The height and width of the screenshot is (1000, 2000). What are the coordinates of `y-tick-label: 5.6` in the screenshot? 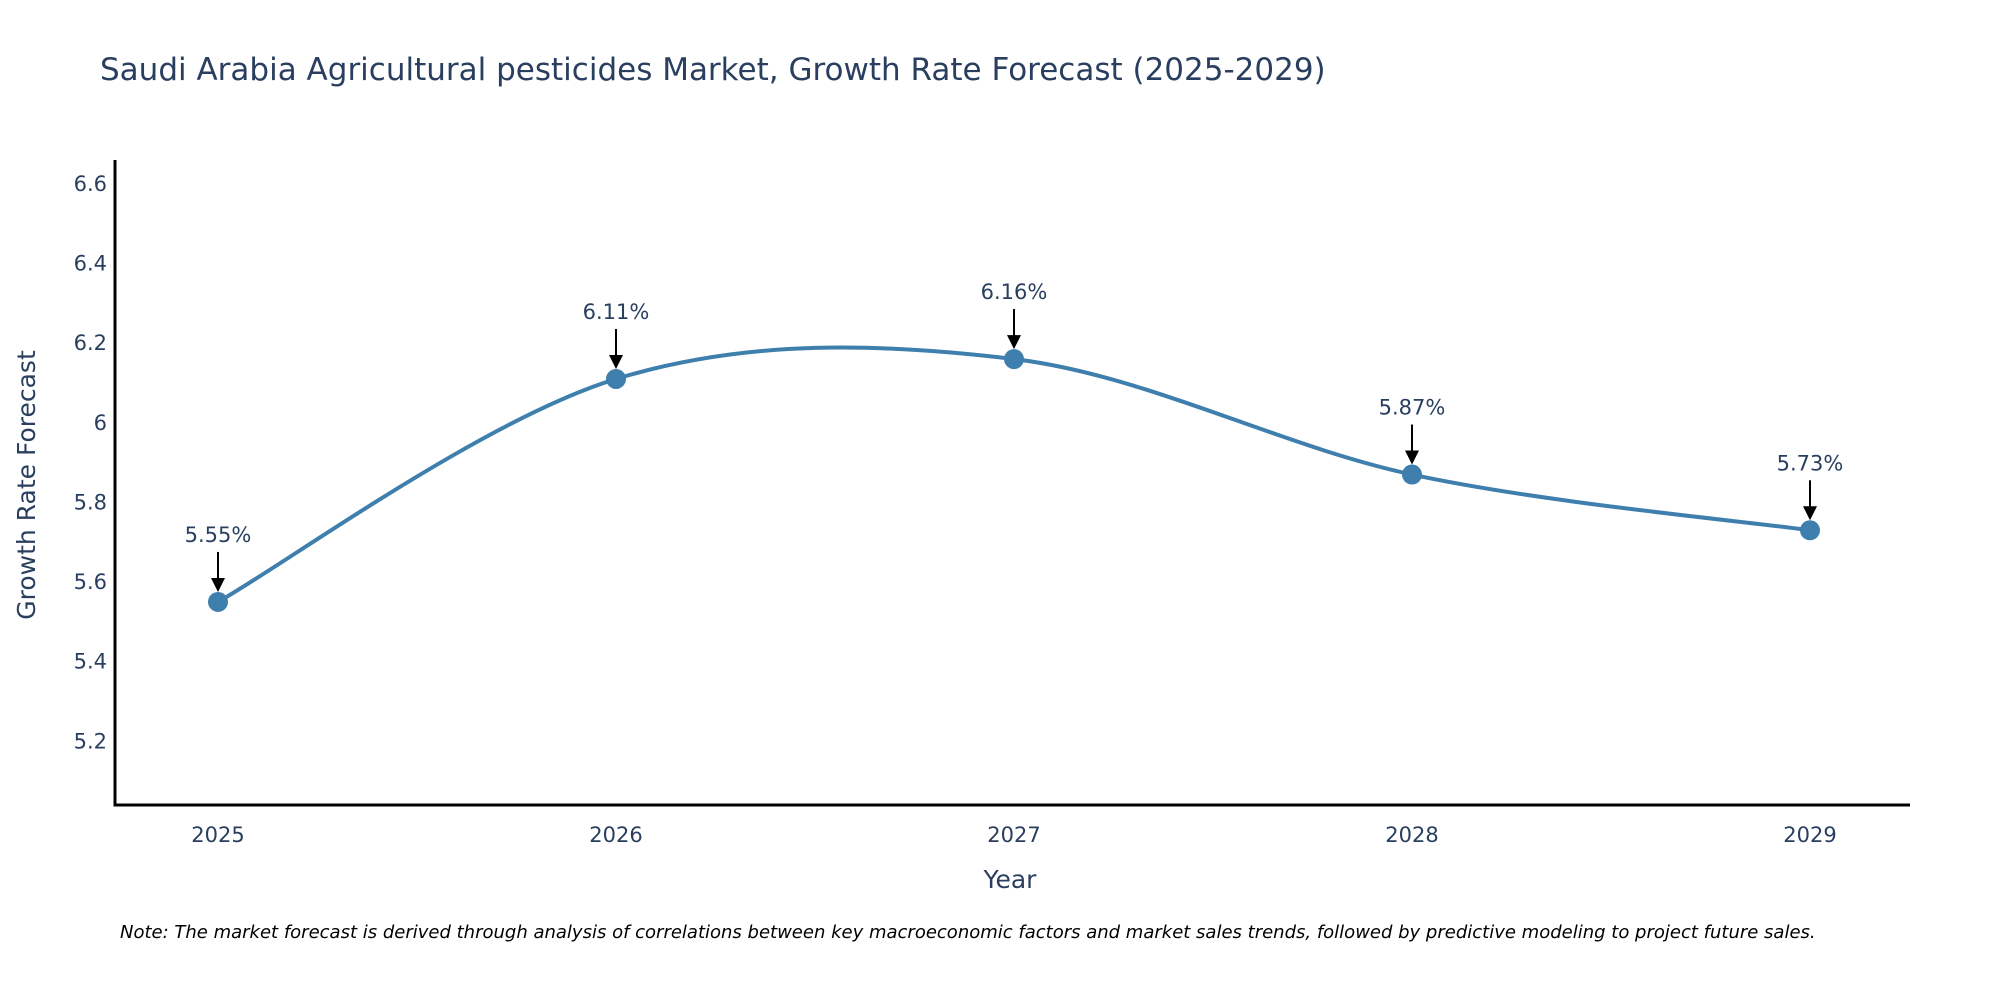 It's located at (90, 582).